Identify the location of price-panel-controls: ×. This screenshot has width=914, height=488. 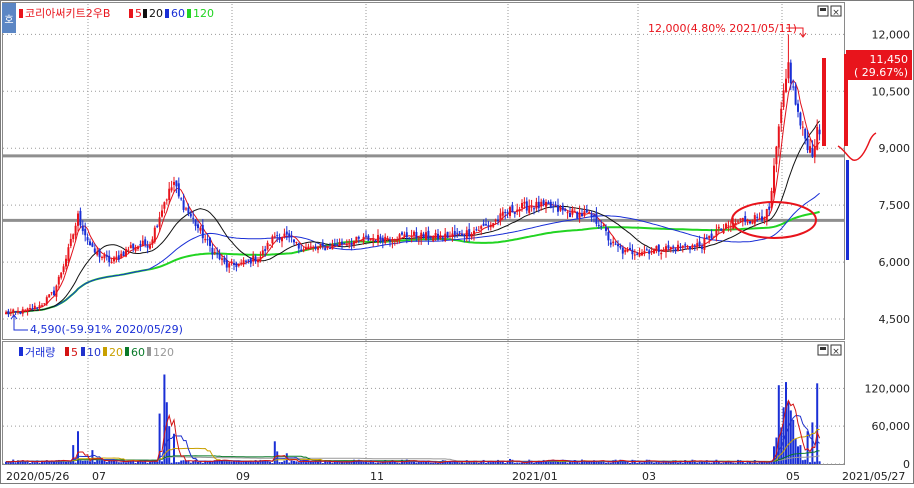
(829, 11).